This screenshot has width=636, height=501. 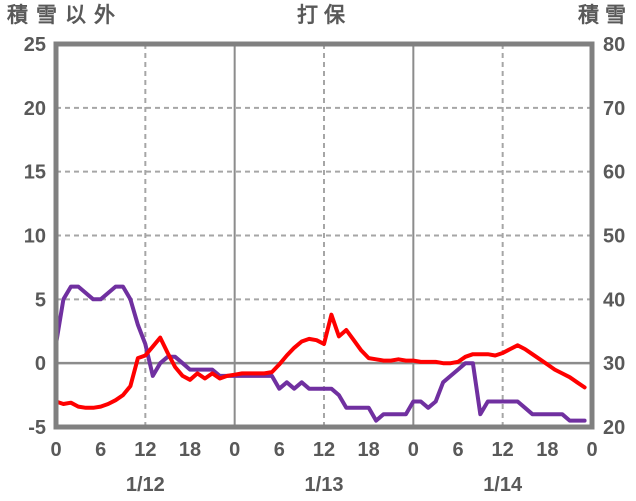 I want to click on y-right-tick-label: 50, so click(x=614, y=237).